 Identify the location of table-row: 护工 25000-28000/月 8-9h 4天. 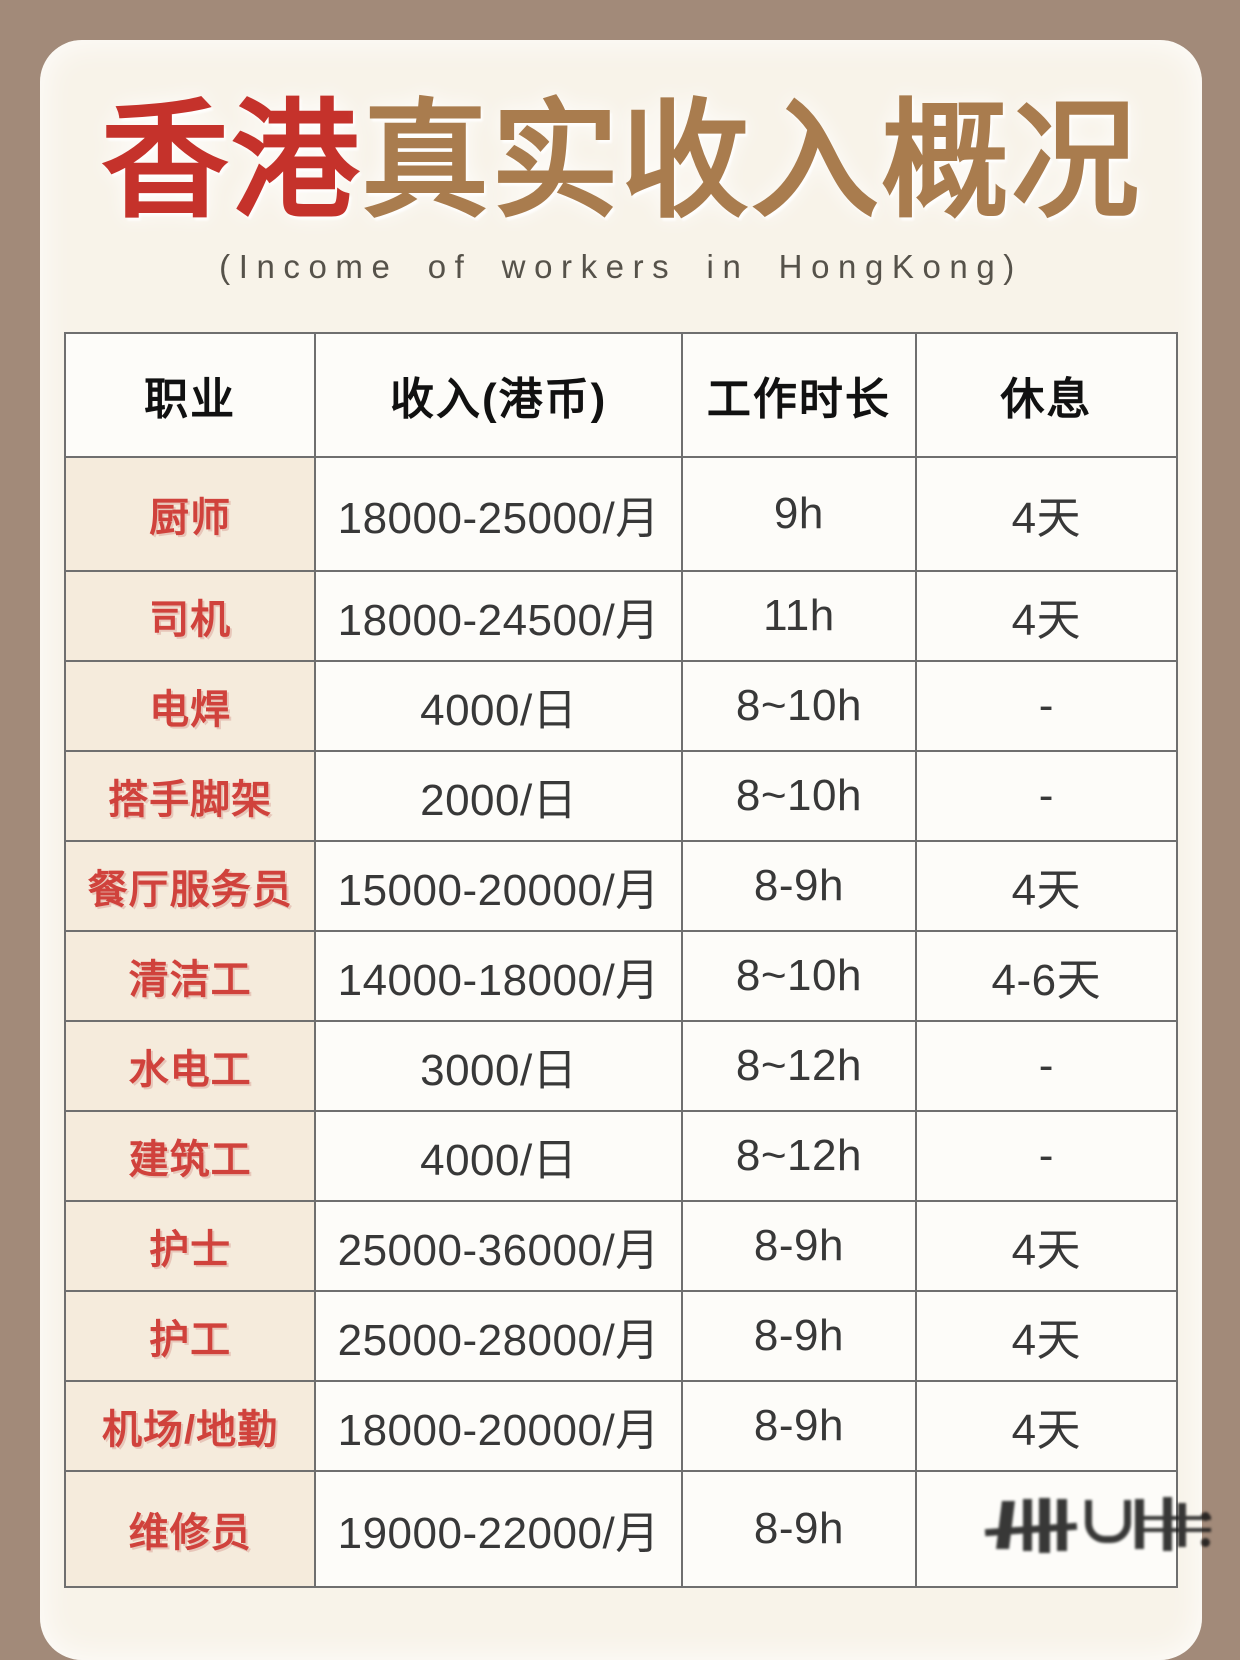
(621, 1336).